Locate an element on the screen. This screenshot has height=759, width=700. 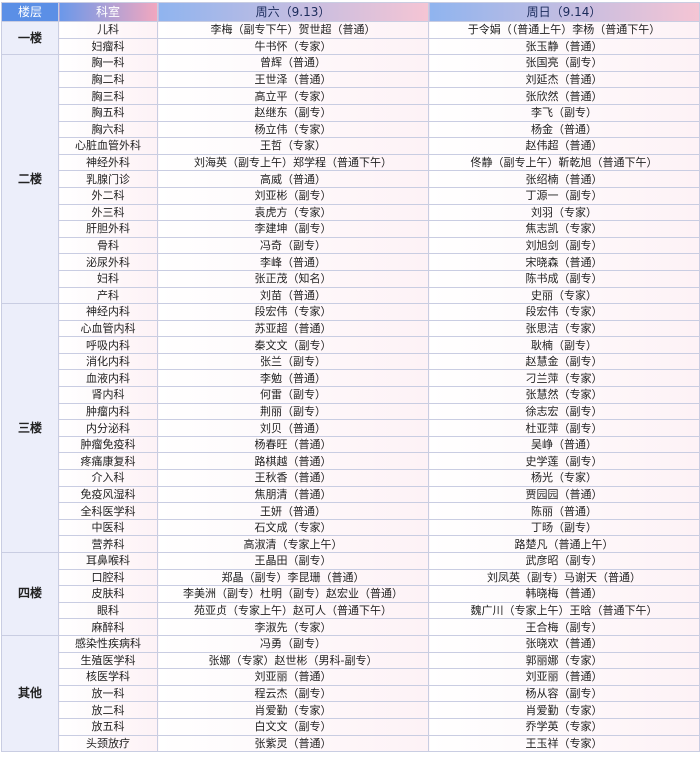
department-cell: 妇瘤科 is located at coordinates (108, 46).